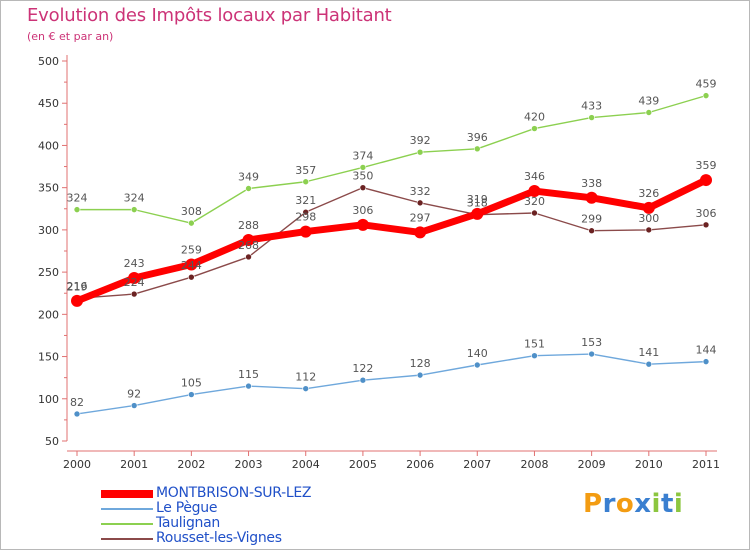  Describe the element at coordinates (305, 170) in the screenshot. I see `data-label-taulignan: 357` at that location.